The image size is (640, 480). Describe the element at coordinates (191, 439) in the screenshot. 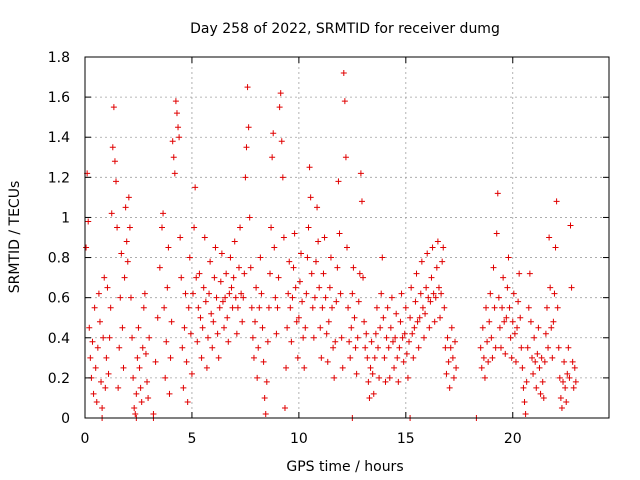

I see `x-tick-label: 5` at that location.